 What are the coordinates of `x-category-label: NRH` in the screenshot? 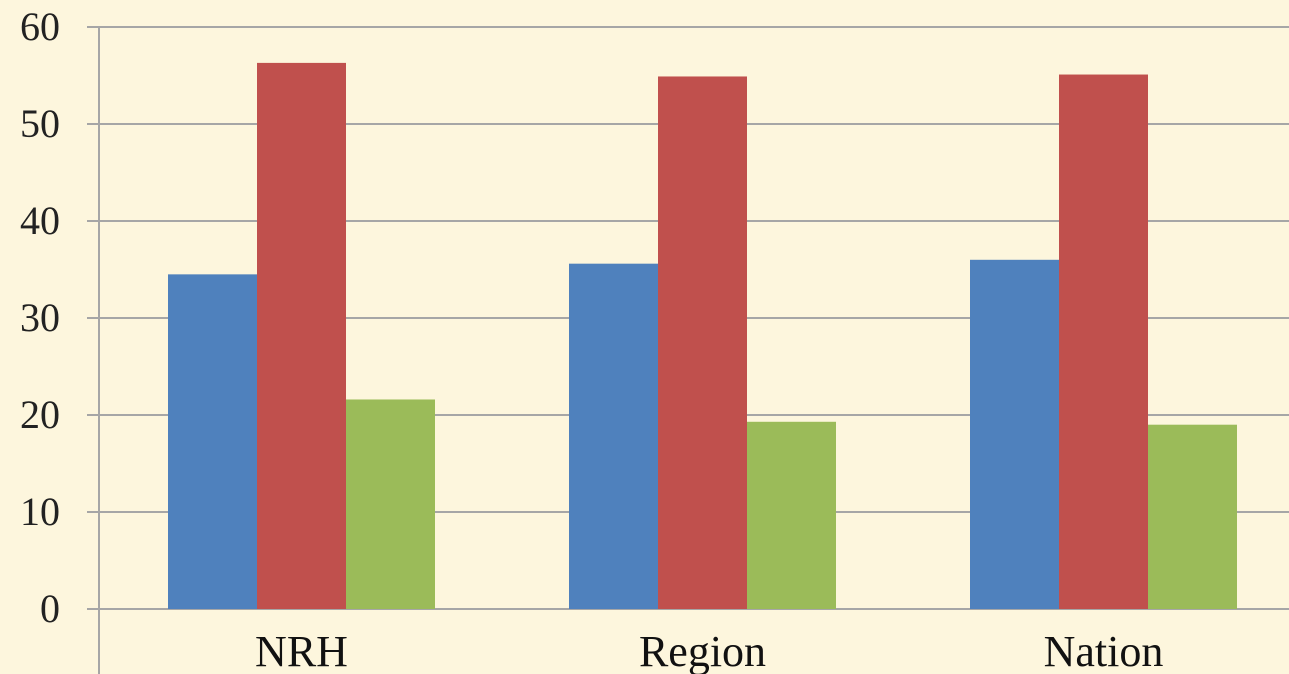 It's located at (301, 650).